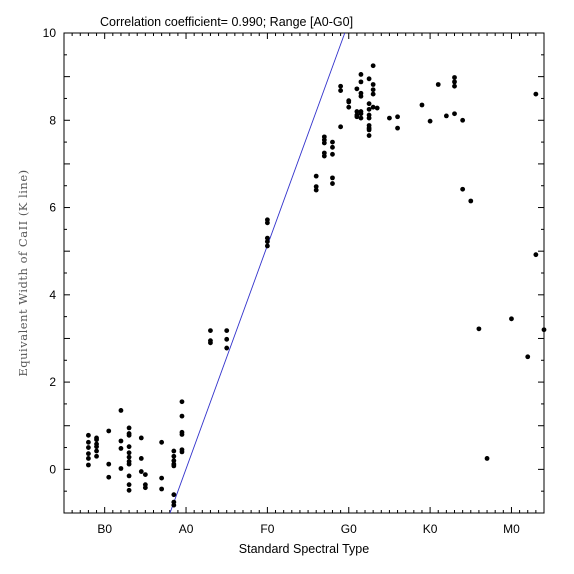  What do you see at coordinates (304, 549) in the screenshot?
I see `x-axis-label: Standard Spectral Type` at bounding box center [304, 549].